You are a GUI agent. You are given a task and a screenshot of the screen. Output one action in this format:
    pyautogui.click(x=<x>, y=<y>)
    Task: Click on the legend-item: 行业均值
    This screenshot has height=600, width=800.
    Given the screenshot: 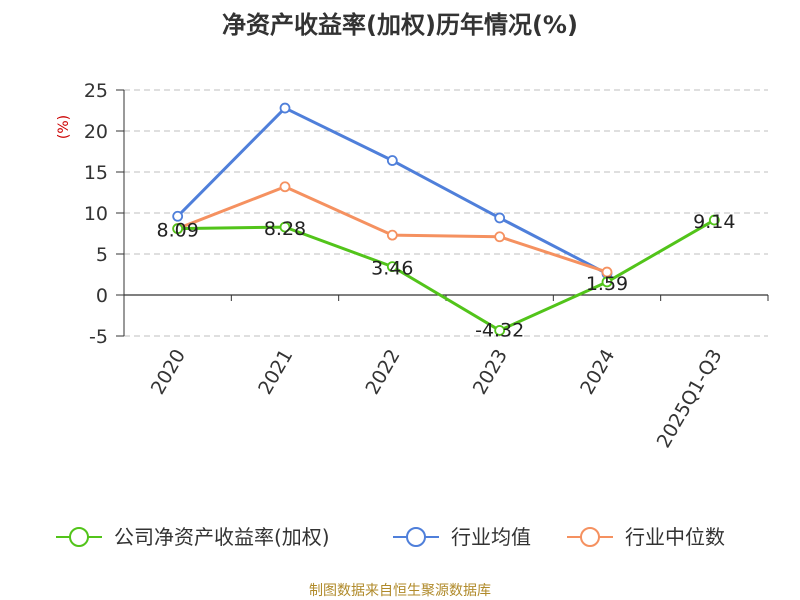 What is the action you would take?
    pyautogui.click(x=462, y=537)
    